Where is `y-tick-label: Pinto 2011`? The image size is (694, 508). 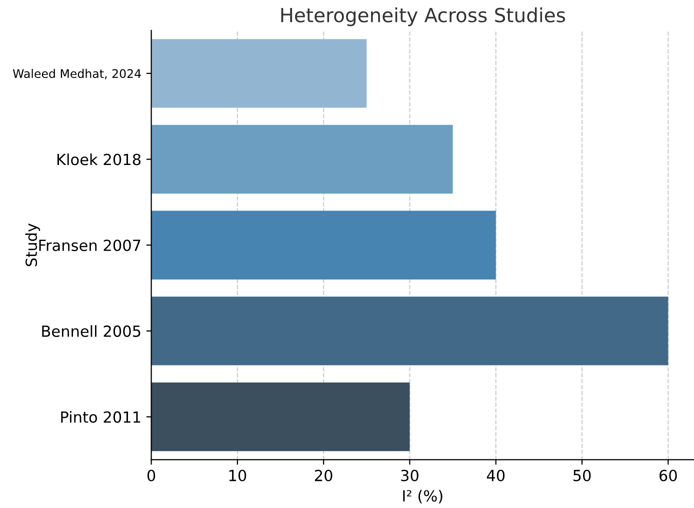 y-tick-label: Pinto 2011 is located at coordinates (100, 417).